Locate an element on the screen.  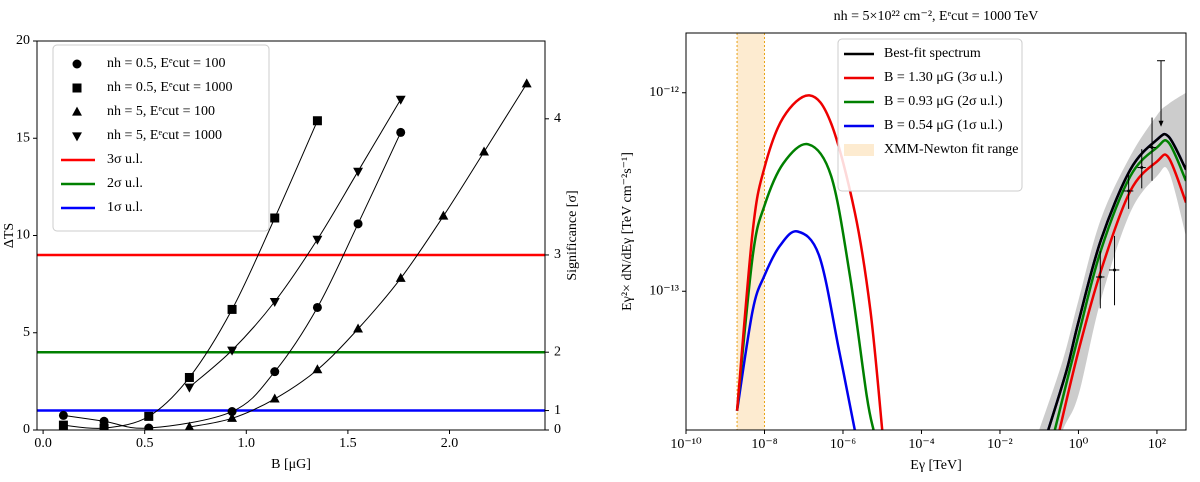
y-tick-label: 15 is located at coordinates (23, 137).